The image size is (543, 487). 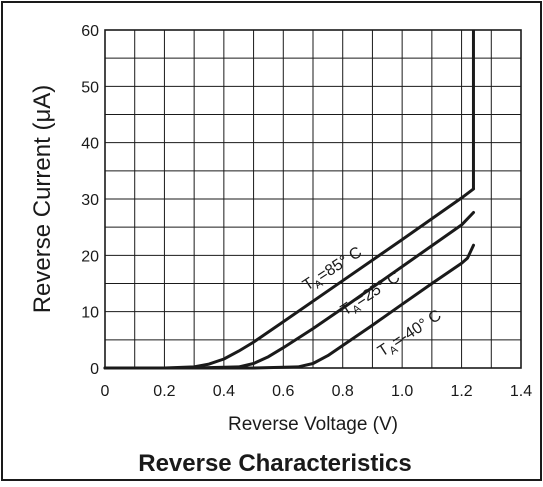 What do you see at coordinates (521, 391) in the screenshot?
I see `x-tick-label: 1.4` at bounding box center [521, 391].